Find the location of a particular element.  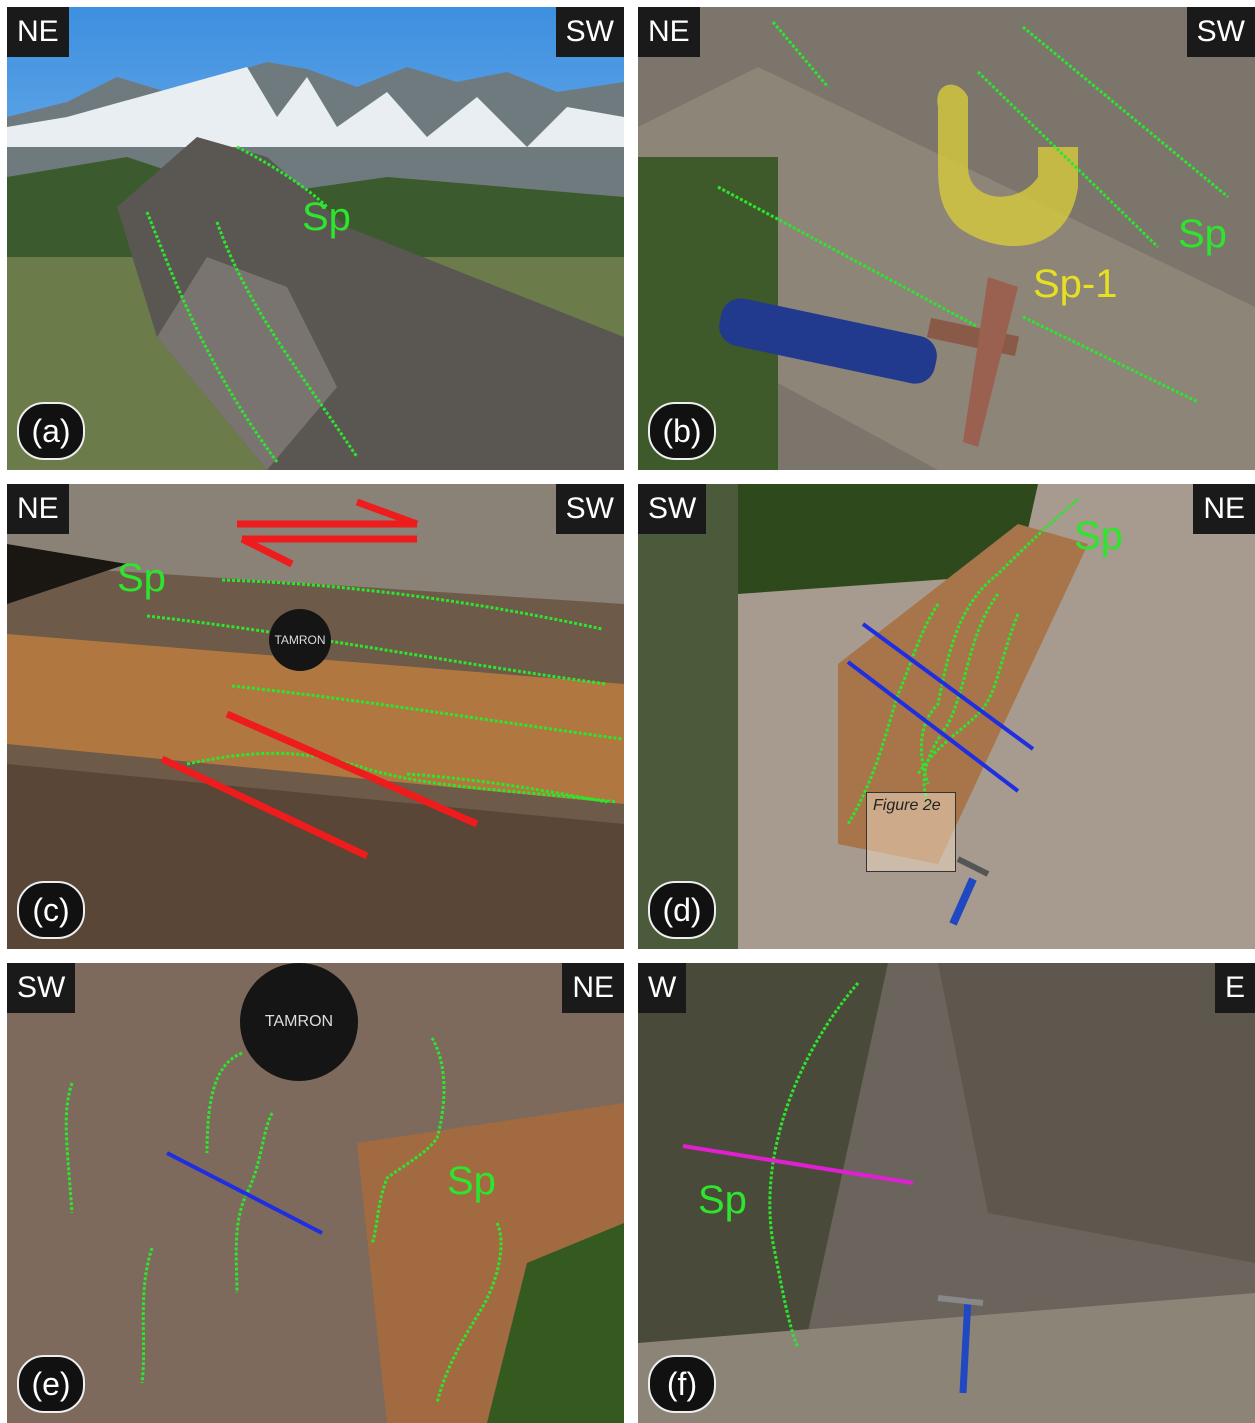

panel-label: (e) is located at coordinates (51, 1384).